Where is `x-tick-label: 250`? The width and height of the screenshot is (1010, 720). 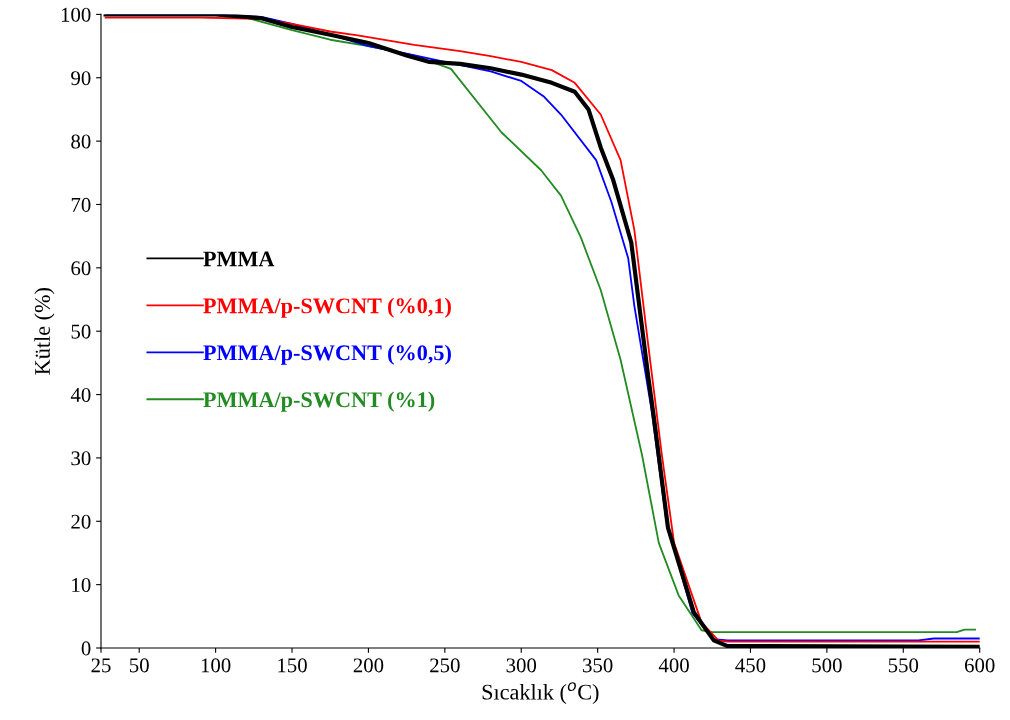
x-tick-label: 250 is located at coordinates (445, 665).